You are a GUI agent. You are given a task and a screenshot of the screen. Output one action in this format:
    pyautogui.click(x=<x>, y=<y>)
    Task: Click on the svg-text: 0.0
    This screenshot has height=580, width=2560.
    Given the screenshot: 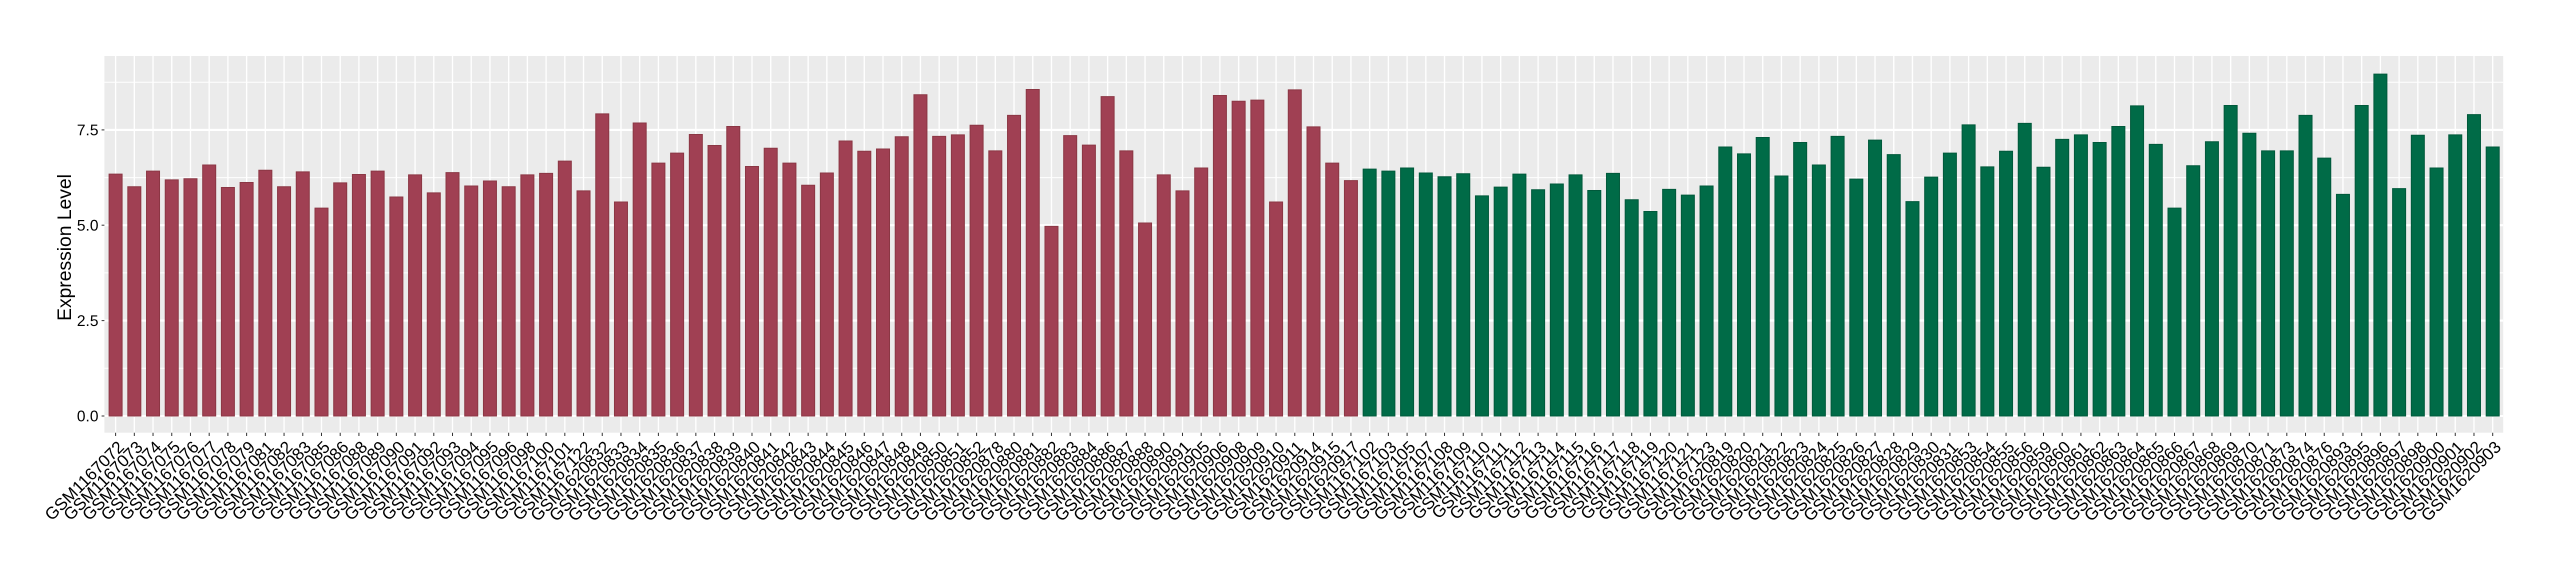 What is the action you would take?
    pyautogui.click(x=88, y=416)
    